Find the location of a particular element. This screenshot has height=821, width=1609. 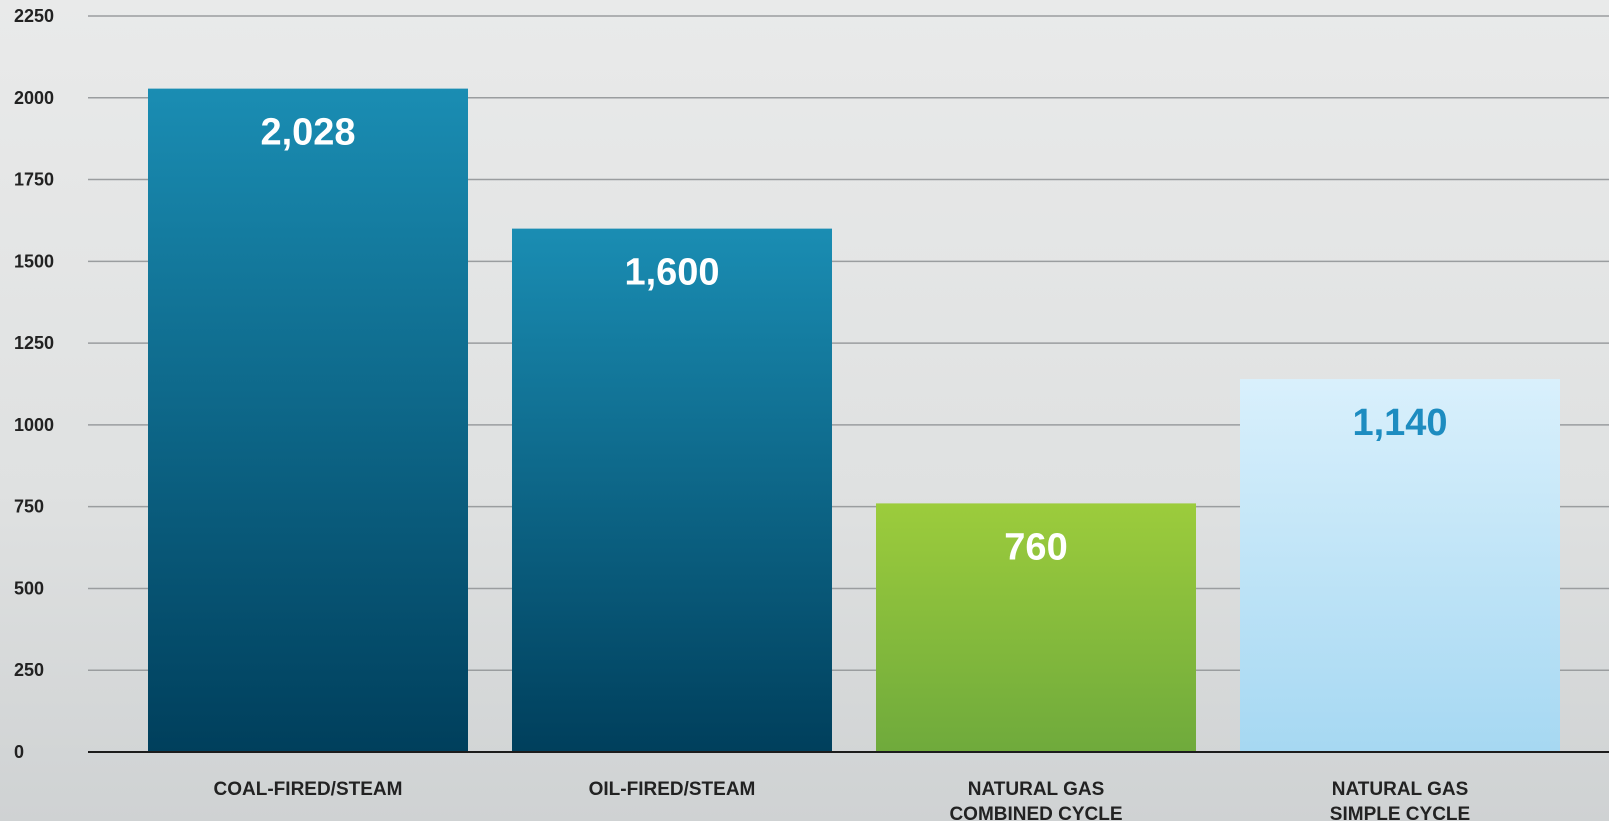

y-tick-label: 2250 is located at coordinates (34, 16).